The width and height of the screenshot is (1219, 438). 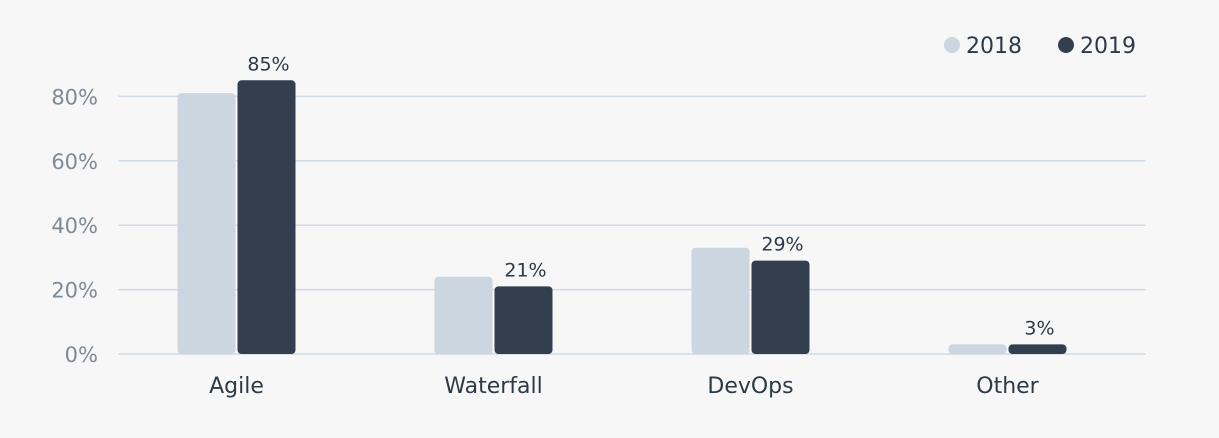 I want to click on bar-other-2019, so click(x=1037, y=349).